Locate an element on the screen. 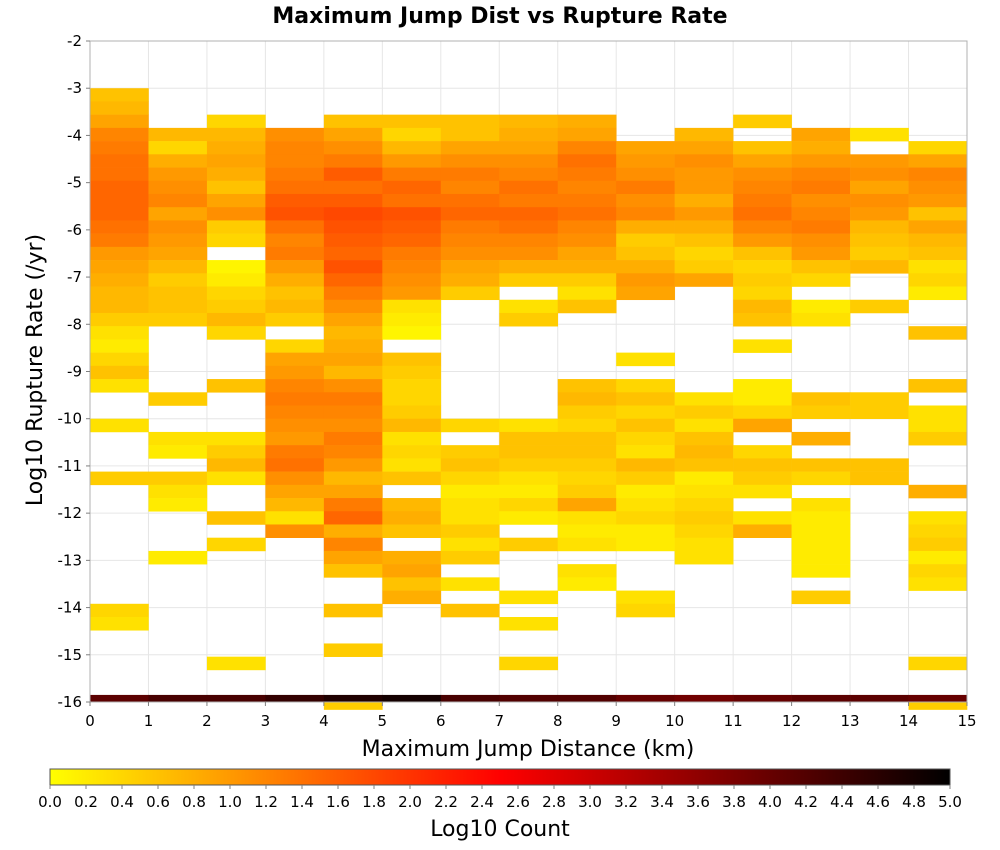 The width and height of the screenshot is (1000, 850). y-tick-label: -8 is located at coordinates (74, 324).